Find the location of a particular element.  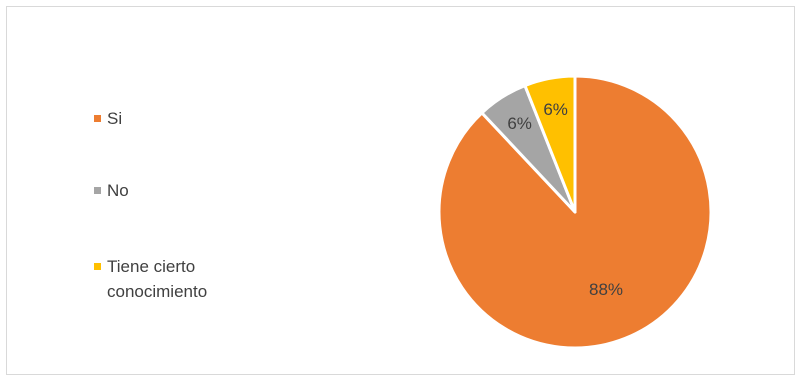

data-label-si: 88% is located at coordinates (606, 289).